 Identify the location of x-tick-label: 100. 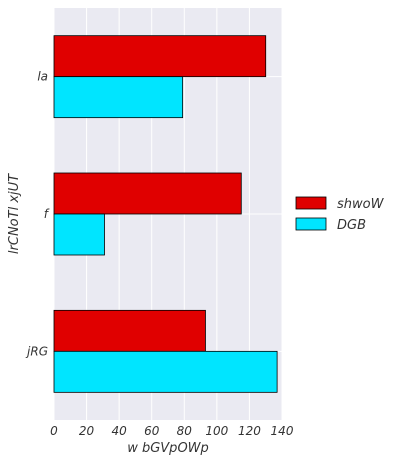
(216, 431).